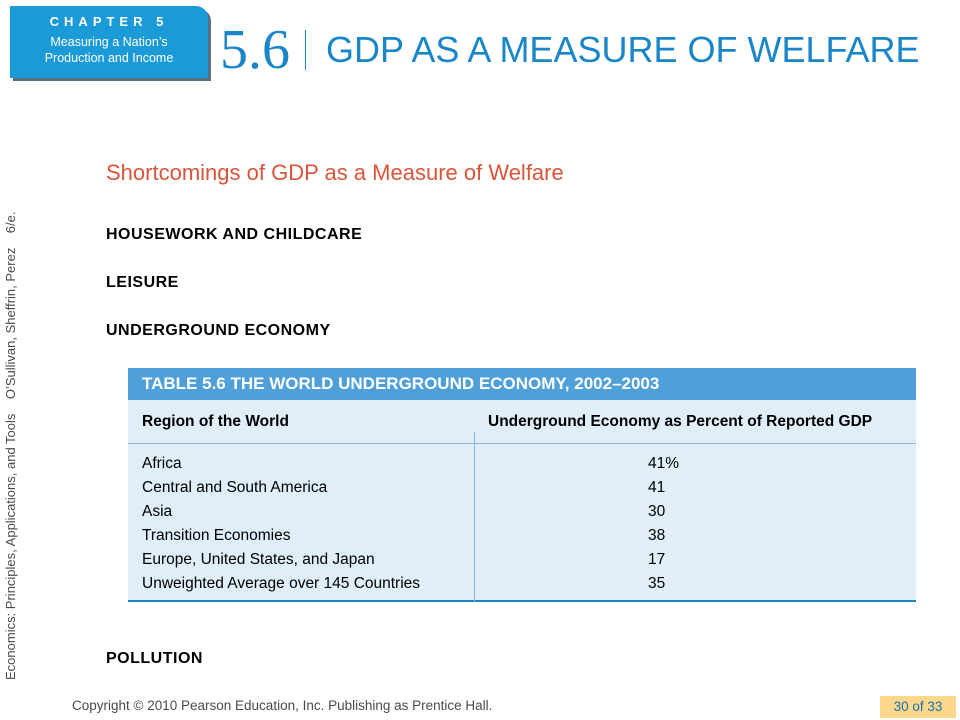 This screenshot has width=960, height=720. I want to click on cell-percent: 30, so click(657, 511).